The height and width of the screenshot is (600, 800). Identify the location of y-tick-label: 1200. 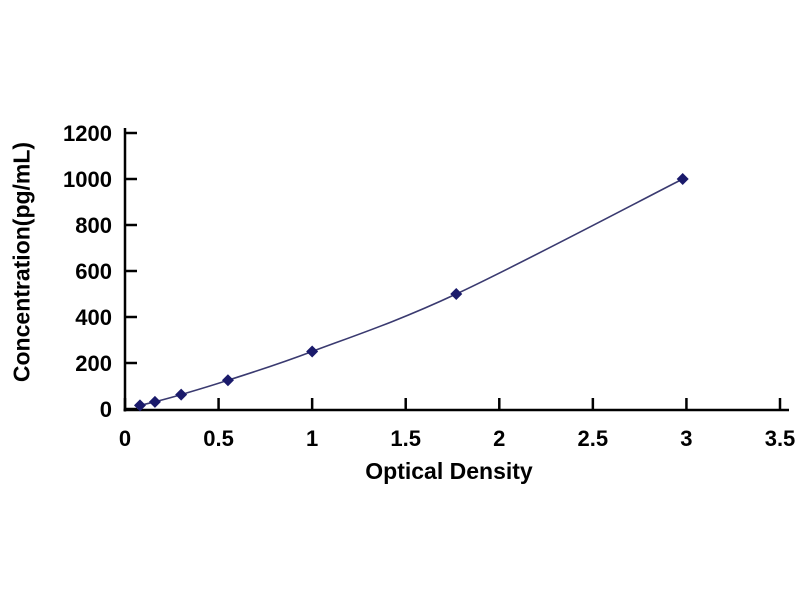
(87, 133).